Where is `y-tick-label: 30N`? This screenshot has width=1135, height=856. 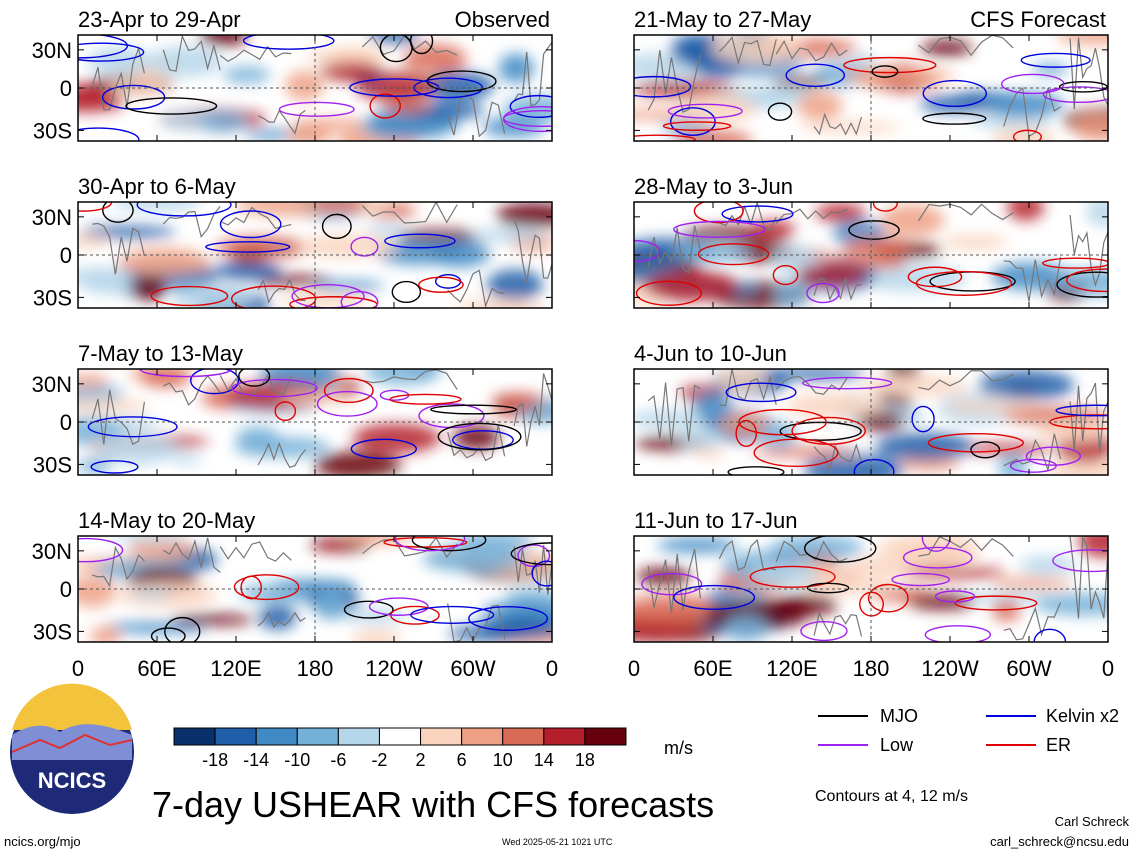
y-tick-label: 30N is located at coordinates (52, 50).